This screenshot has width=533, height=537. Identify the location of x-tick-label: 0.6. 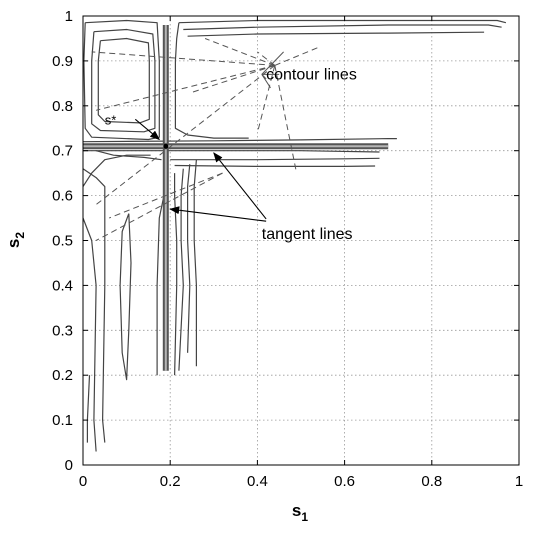
(344, 481).